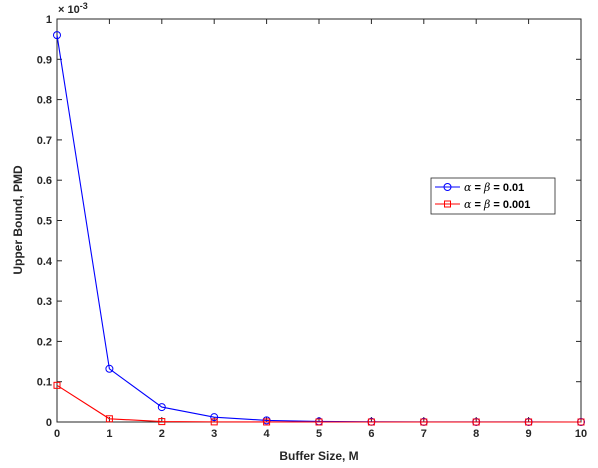  Describe the element at coordinates (424, 434) in the screenshot. I see `x-tick-label: 7` at that location.